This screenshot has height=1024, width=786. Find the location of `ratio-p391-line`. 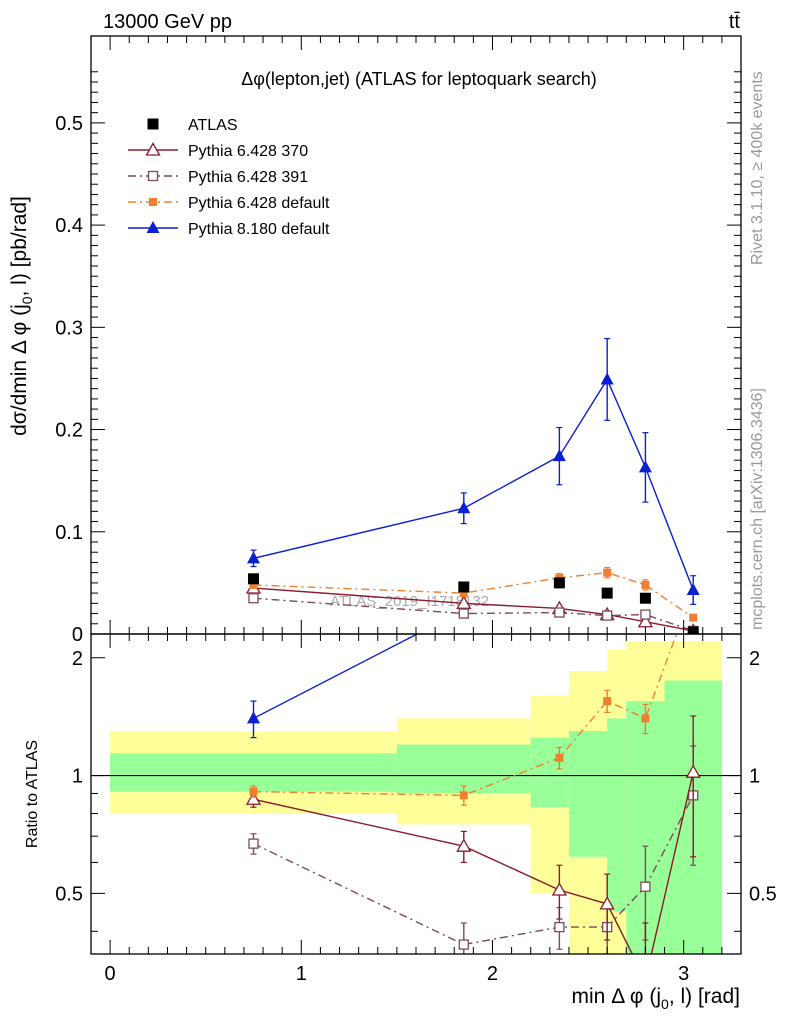

ratio-p391-line is located at coordinates (473, 870).